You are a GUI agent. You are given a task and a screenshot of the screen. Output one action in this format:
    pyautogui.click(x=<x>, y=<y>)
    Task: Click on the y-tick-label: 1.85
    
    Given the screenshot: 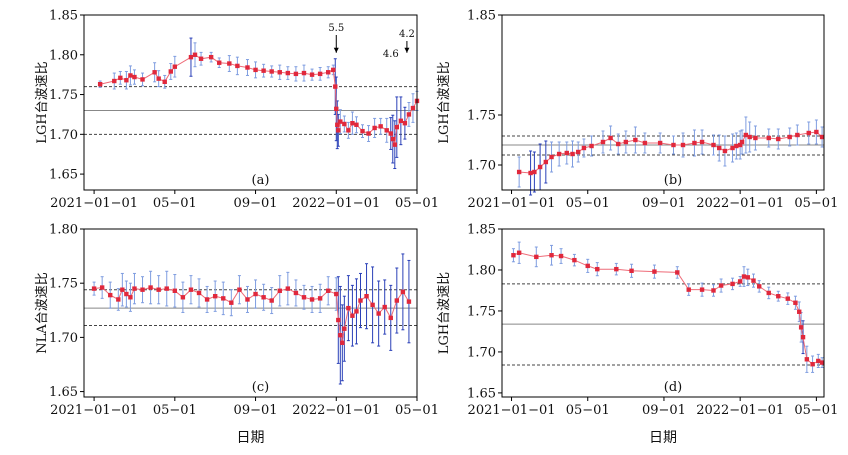 What is the action you would take?
    pyautogui.click(x=481, y=230)
    